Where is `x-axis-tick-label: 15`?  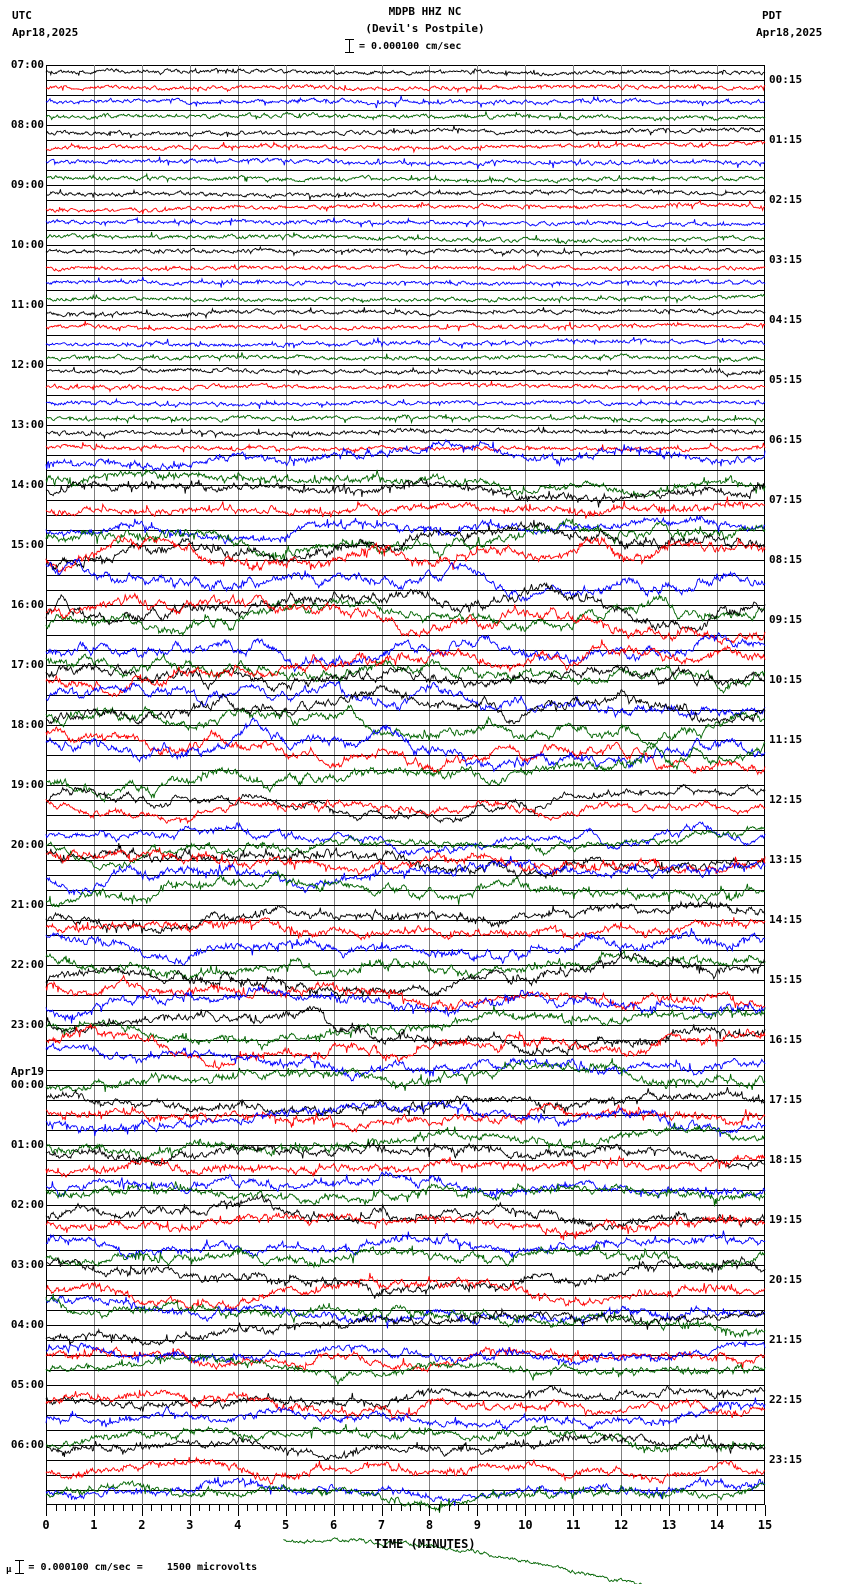 x-axis-tick-label: 15 is located at coordinates (765, 1525).